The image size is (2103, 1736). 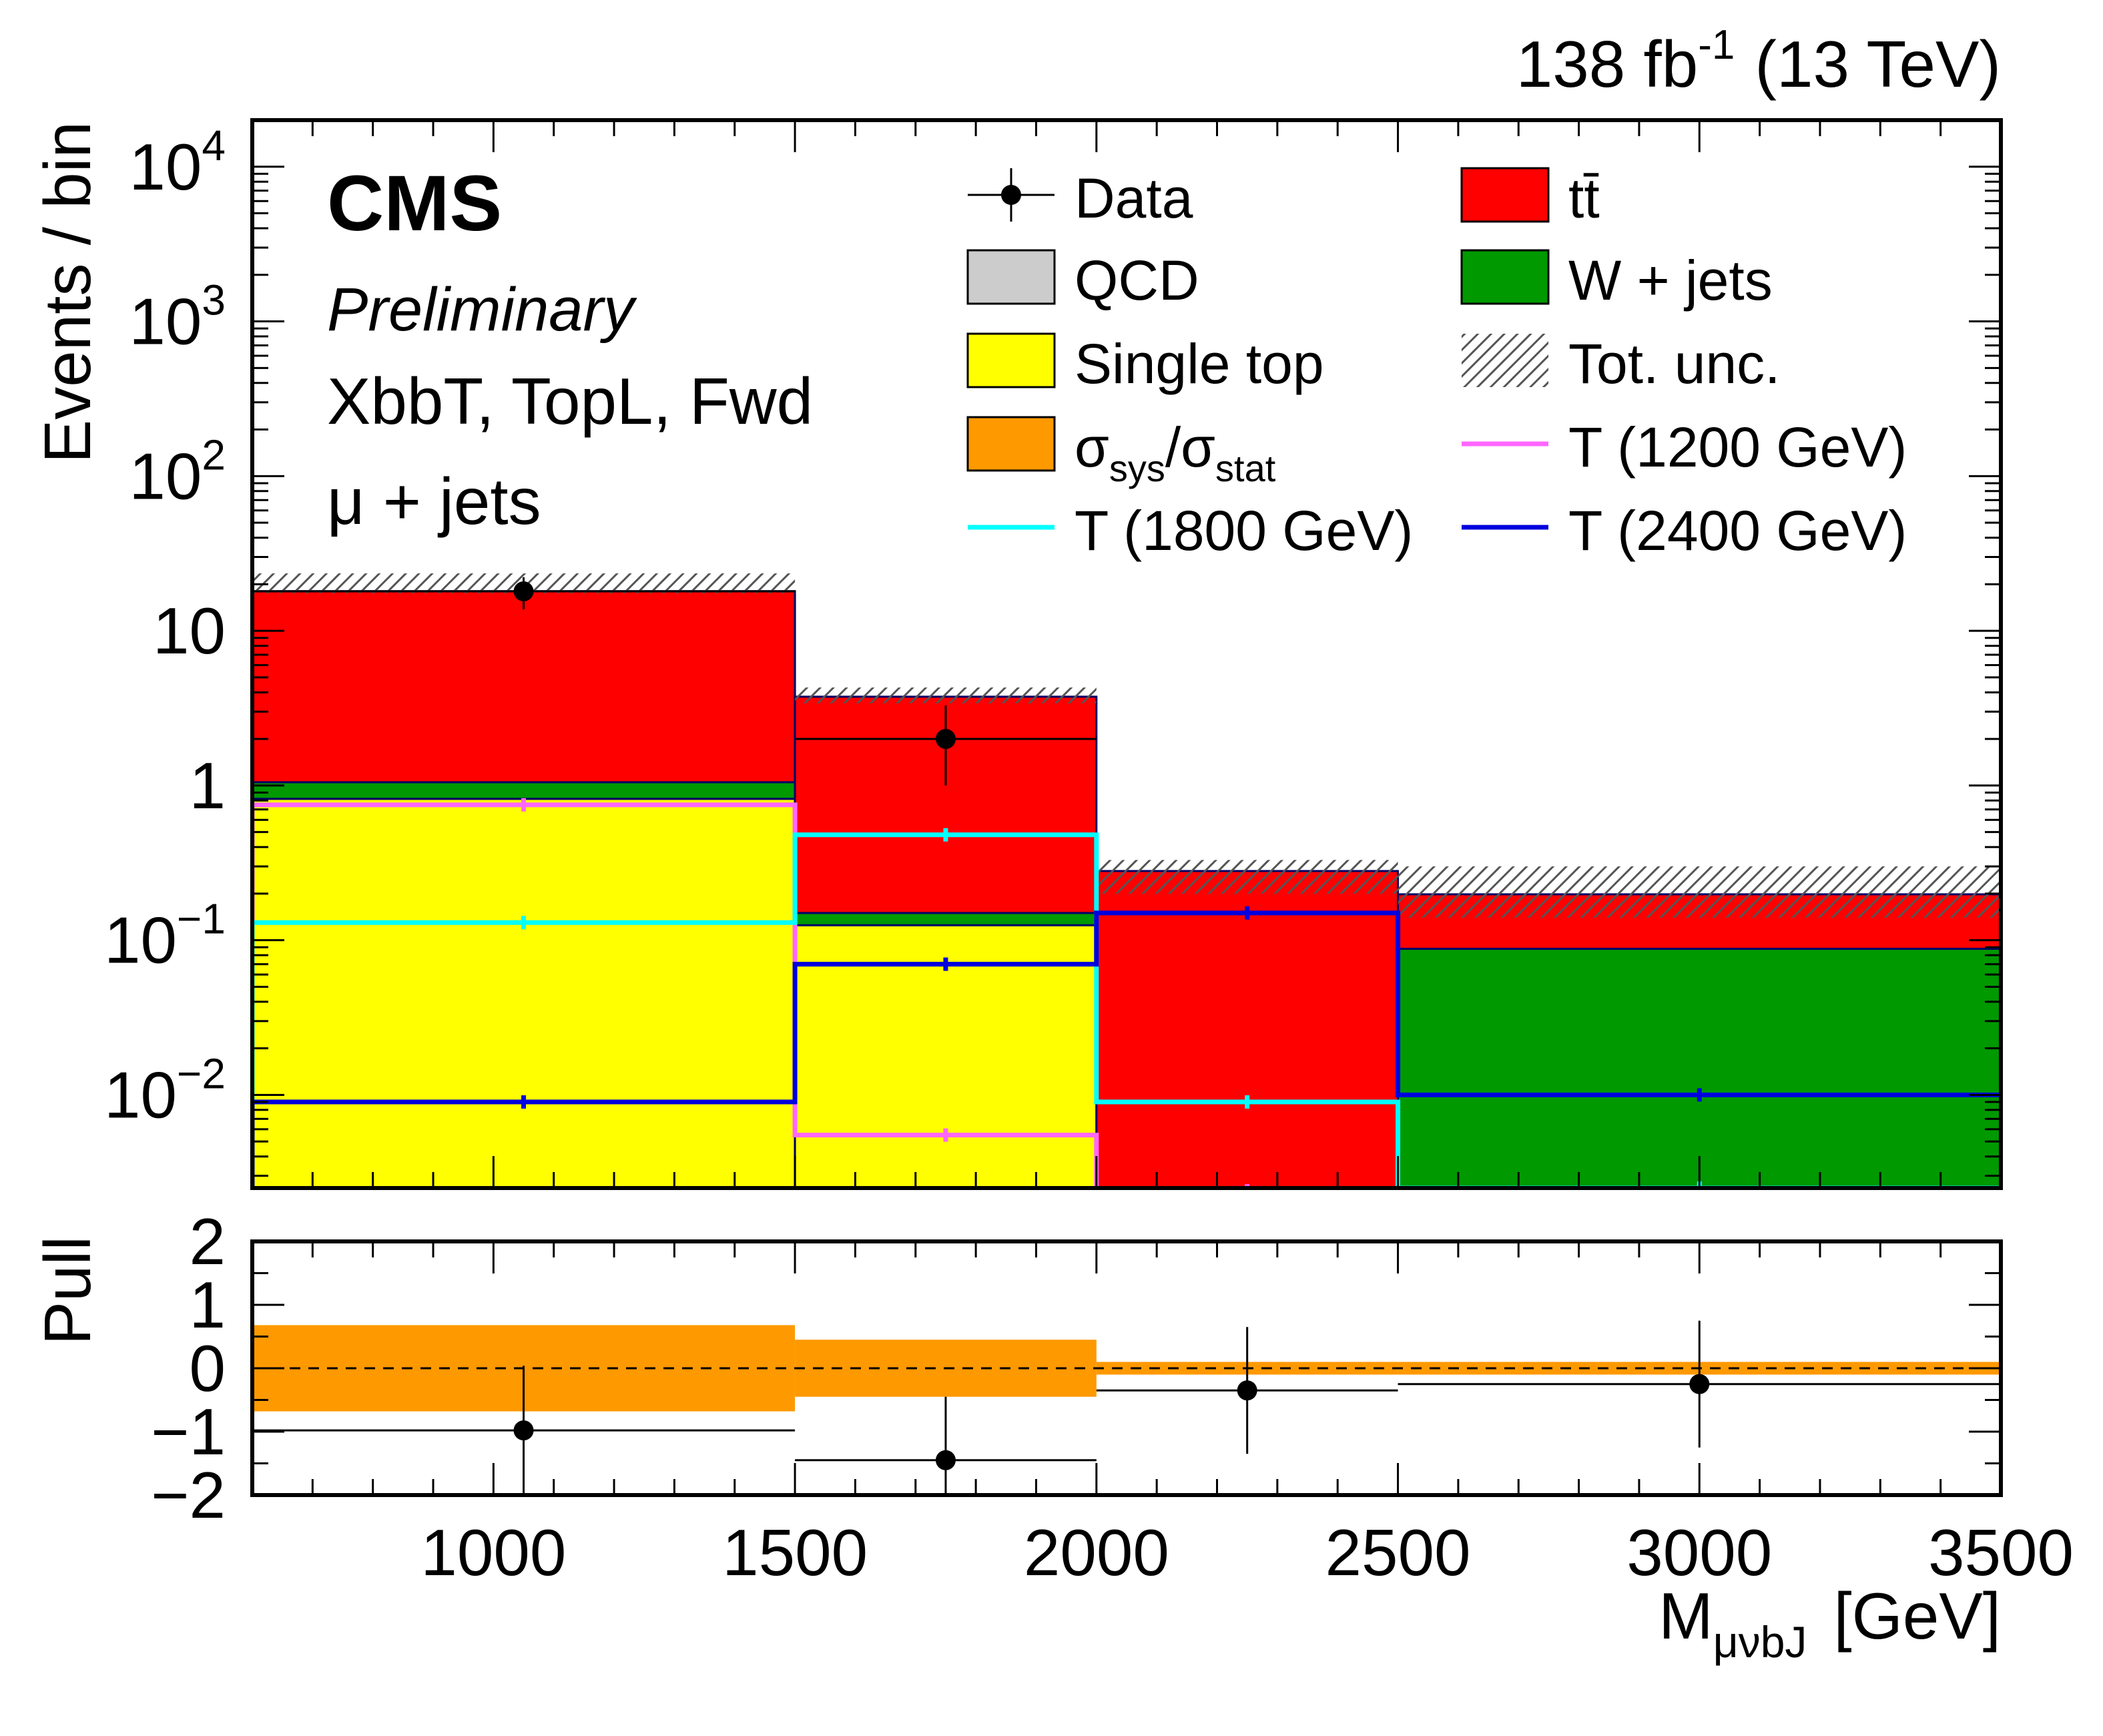 I want to click on pull-panel-frame, so click(x=1126, y=1368).